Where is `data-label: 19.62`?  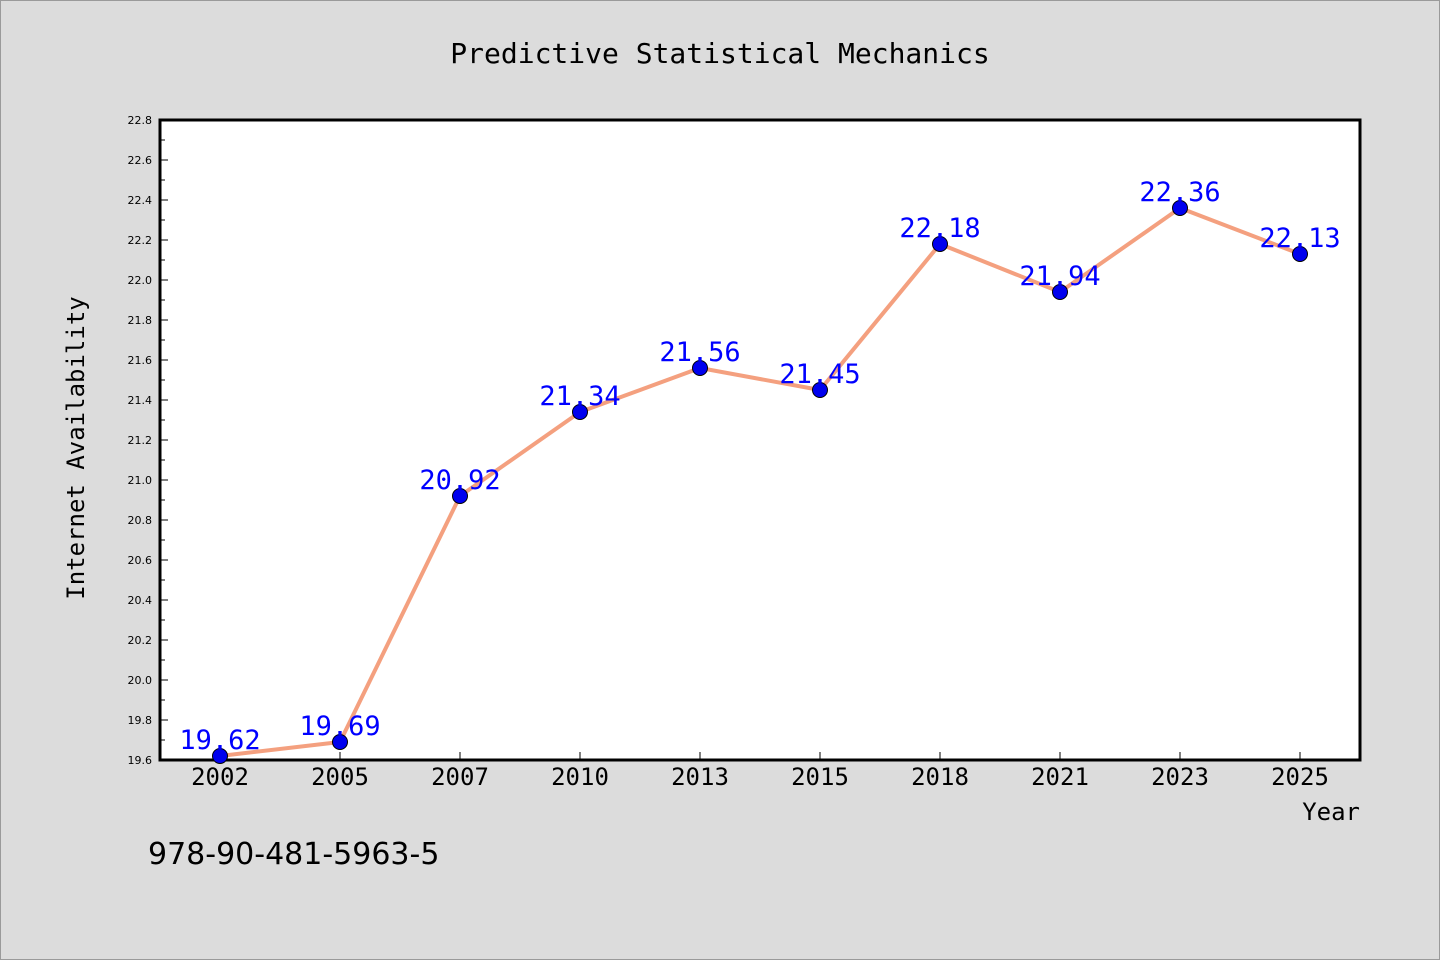 data-label: 19.62 is located at coordinates (219, 740).